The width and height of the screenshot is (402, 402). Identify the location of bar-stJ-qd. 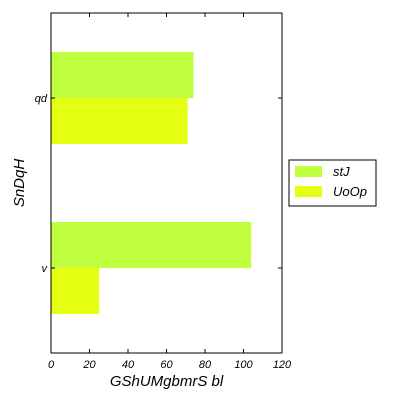
(122, 75).